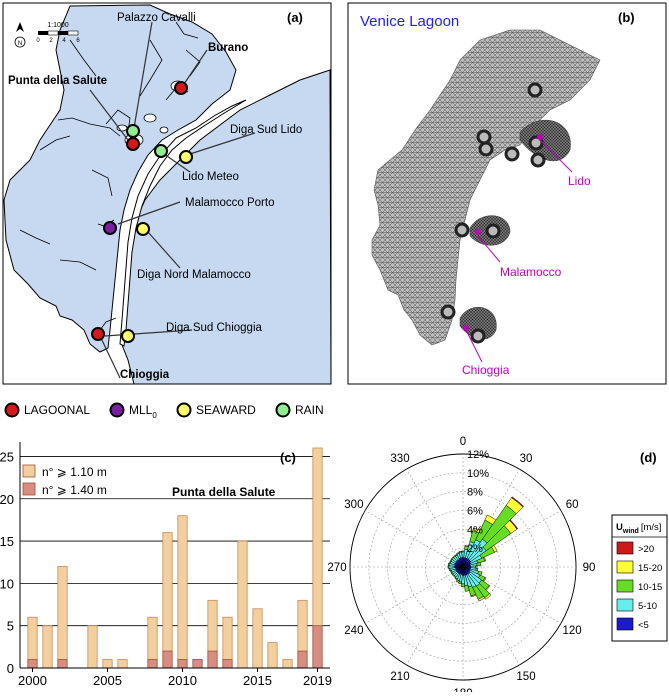  I want to click on rose-angle-label: 330, so click(399, 459).